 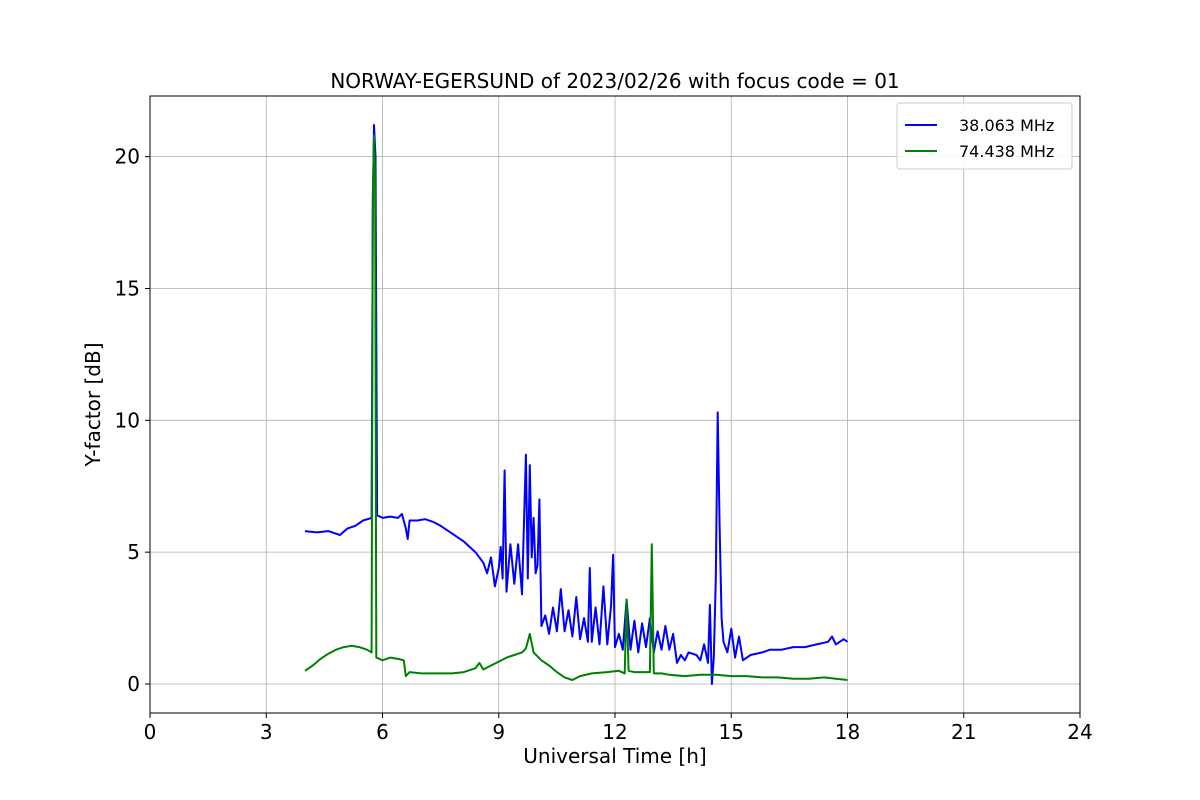 I want to click on legend-label-2: 74.438 MHz, so click(x=1006, y=151).